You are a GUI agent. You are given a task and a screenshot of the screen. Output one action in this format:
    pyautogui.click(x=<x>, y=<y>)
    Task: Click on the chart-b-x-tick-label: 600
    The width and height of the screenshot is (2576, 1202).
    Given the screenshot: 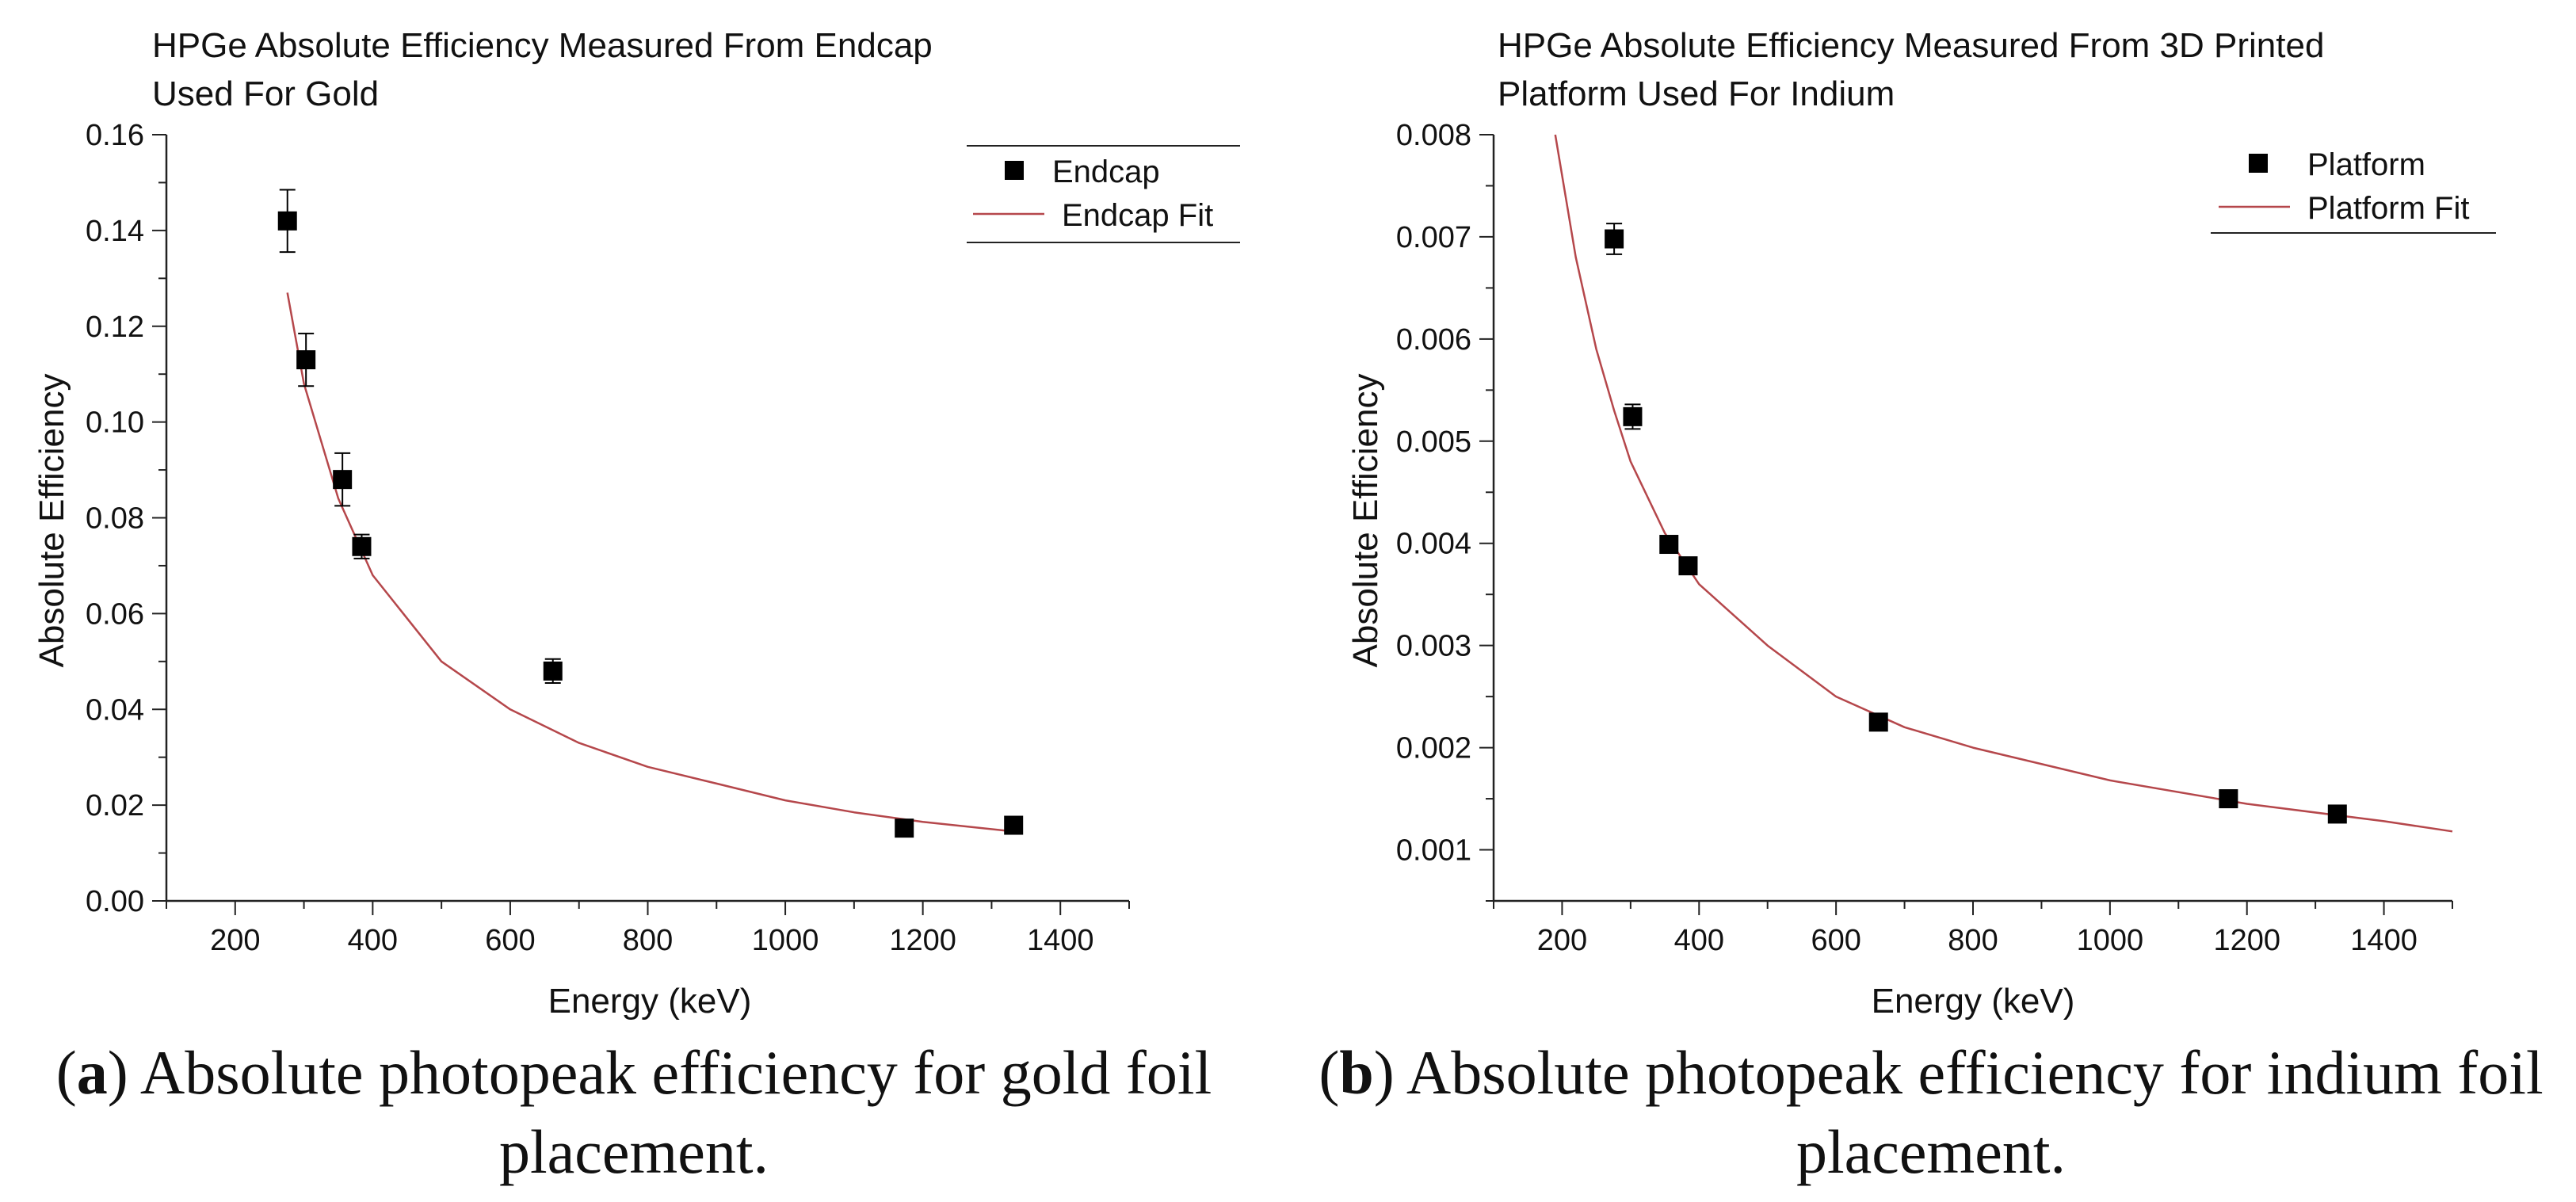 What is the action you would take?
    pyautogui.click(x=1835, y=940)
    